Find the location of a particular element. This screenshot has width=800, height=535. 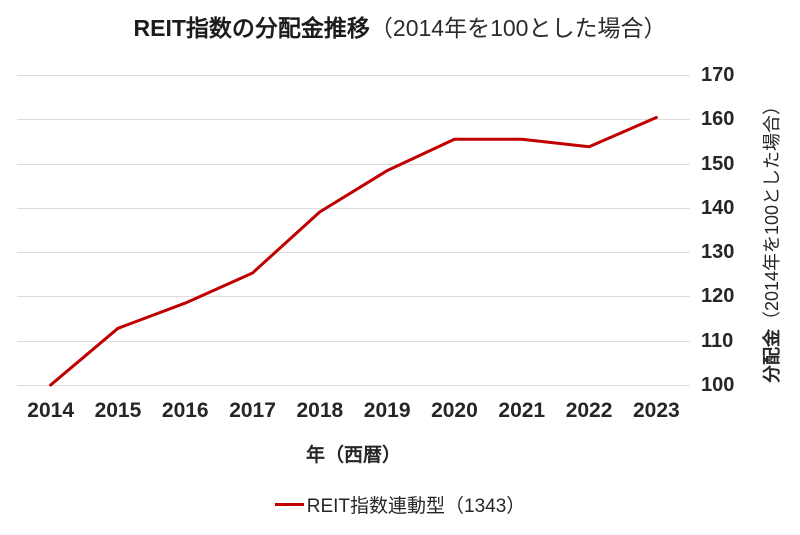

y-tick-label-100: 100 is located at coordinates (718, 385).